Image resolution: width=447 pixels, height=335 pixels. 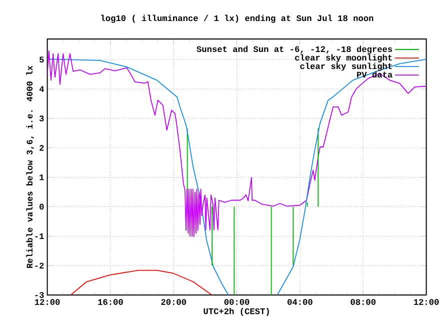 I want to click on x-axis-title: UTC+2h (CEST), so click(x=236, y=312).